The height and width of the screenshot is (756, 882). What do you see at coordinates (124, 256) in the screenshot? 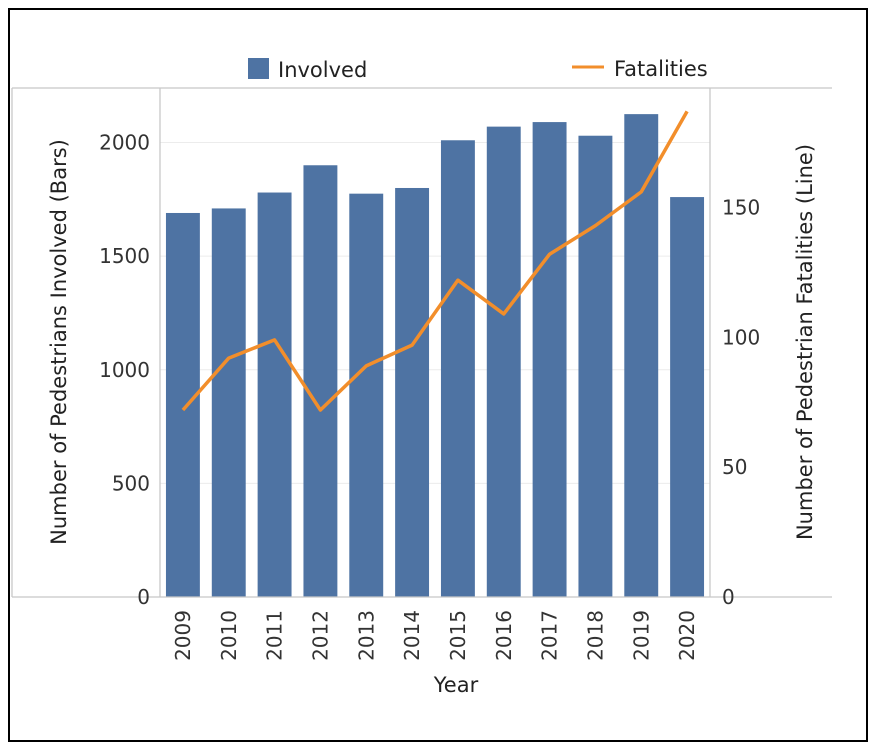
I see `left-tick-label: 1500` at bounding box center [124, 256].